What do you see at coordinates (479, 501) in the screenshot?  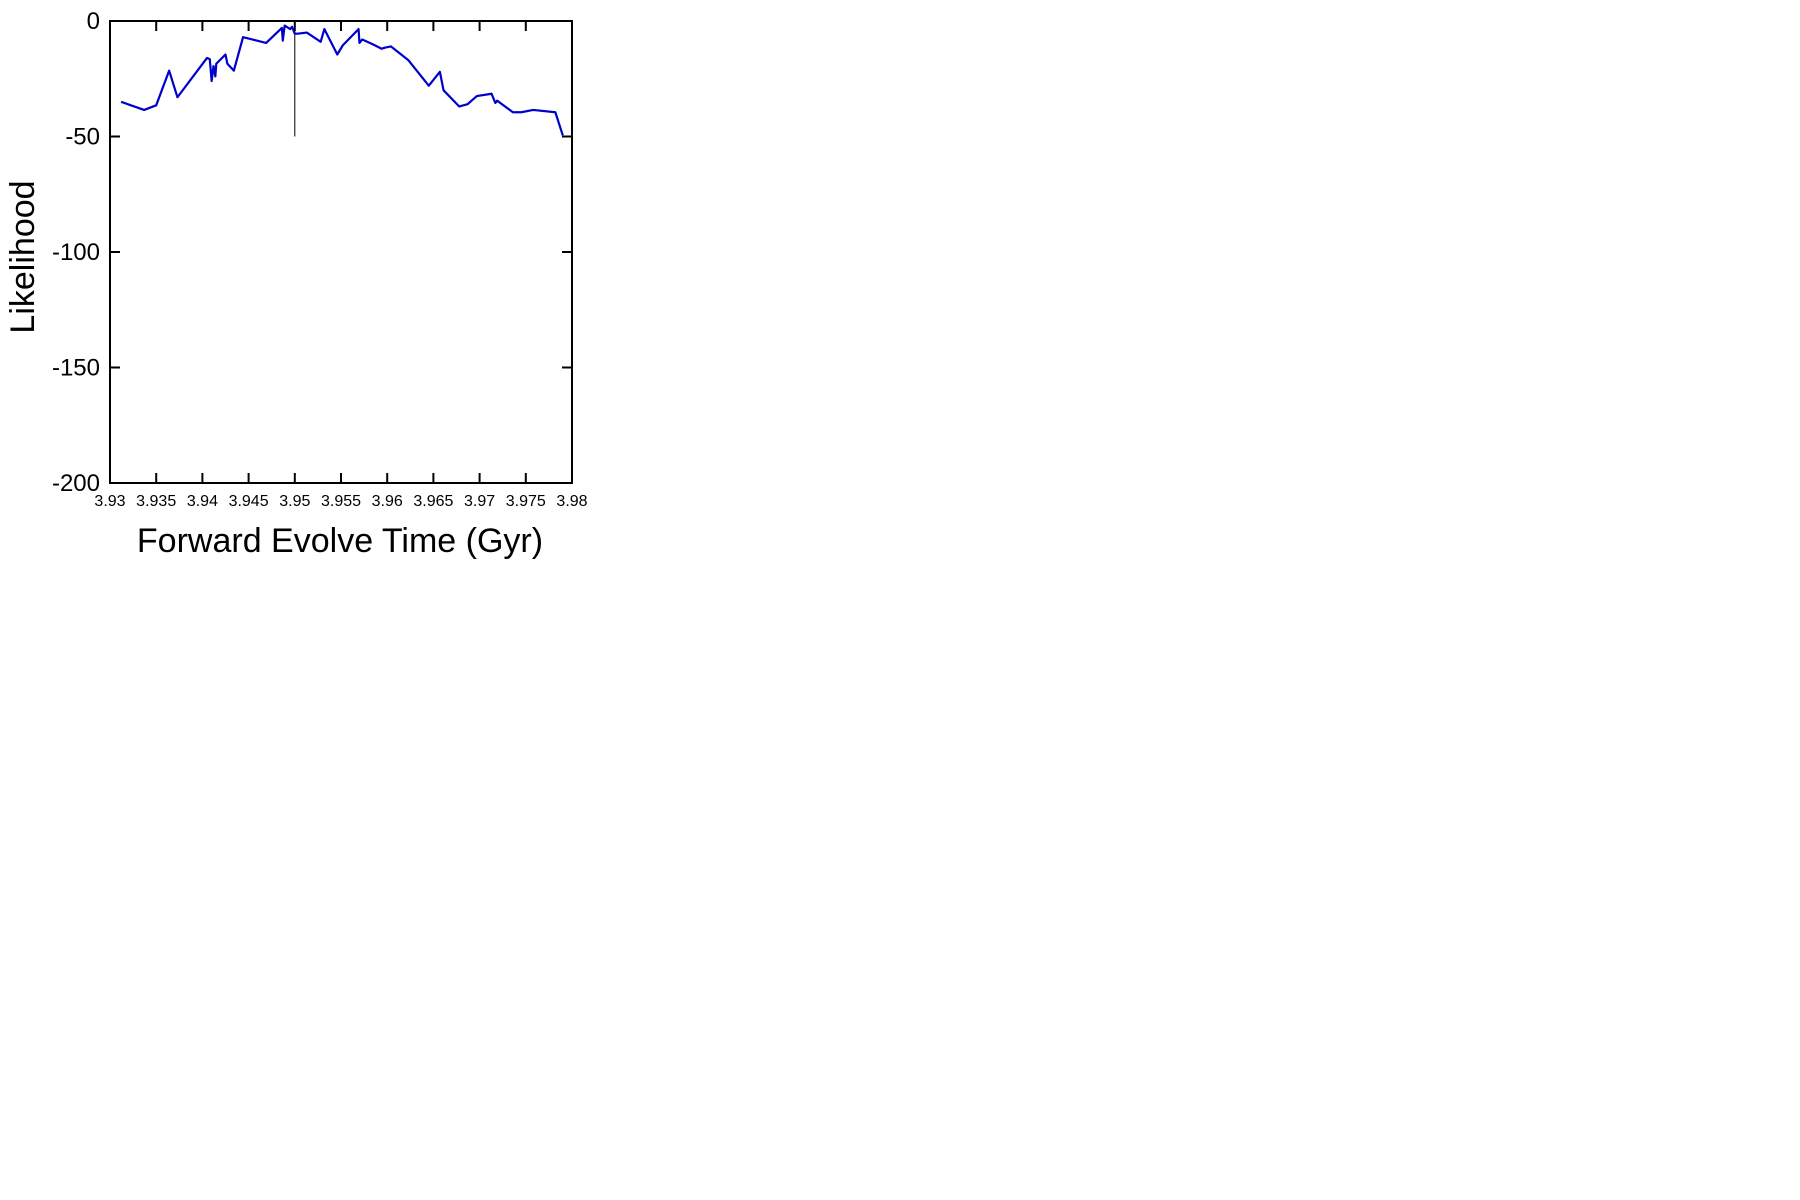 I see `x-tick-label: 3.97` at bounding box center [479, 501].